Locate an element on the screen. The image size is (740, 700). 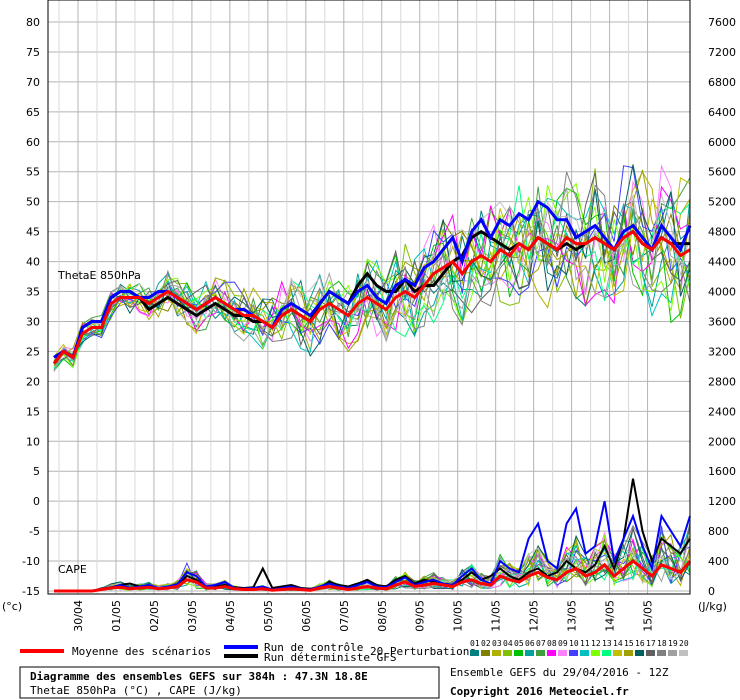
left-tick-1: -10 is located at coordinates (31, 561).